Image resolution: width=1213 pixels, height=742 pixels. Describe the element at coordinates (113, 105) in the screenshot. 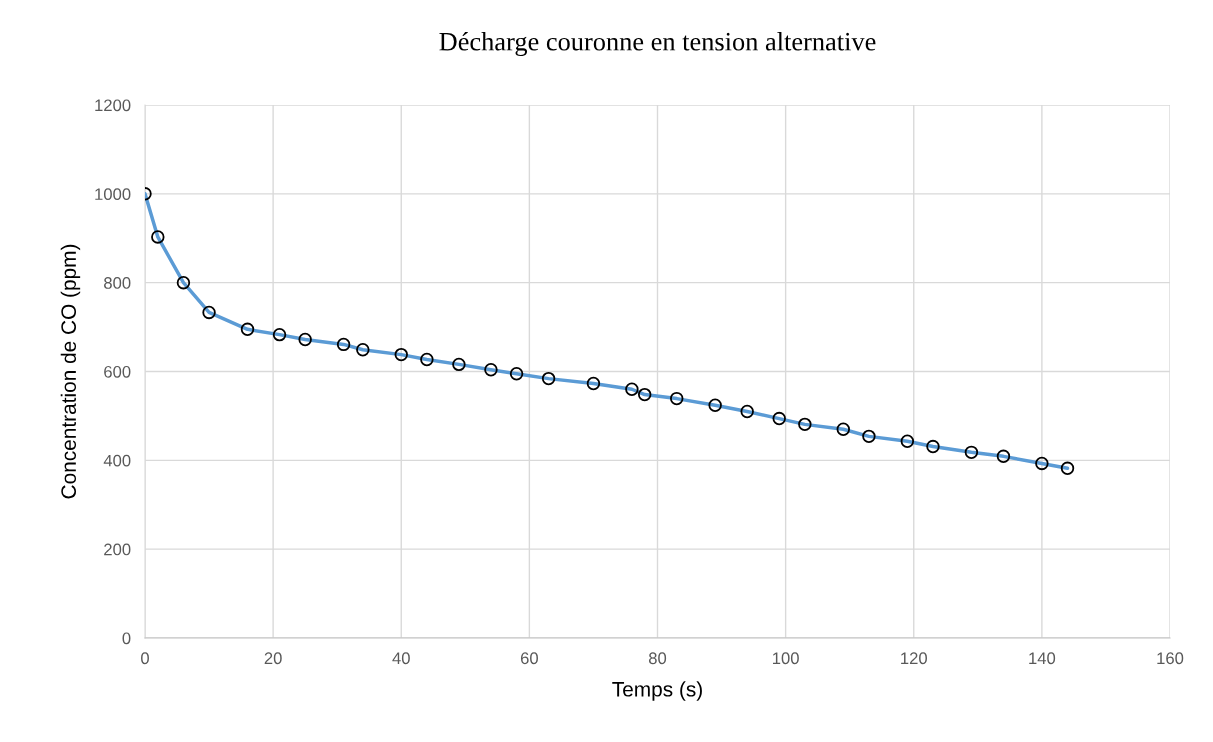

I see `y-tick-label: 1200` at that location.